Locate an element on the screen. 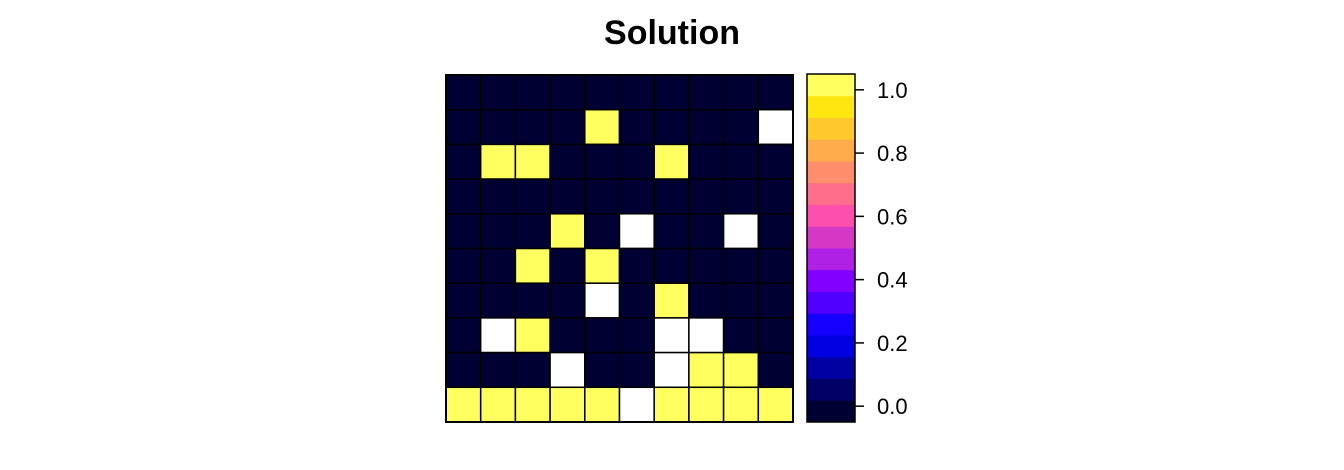 The width and height of the screenshot is (1344, 470). color-legend-tick-label: 0.4 is located at coordinates (892, 280).